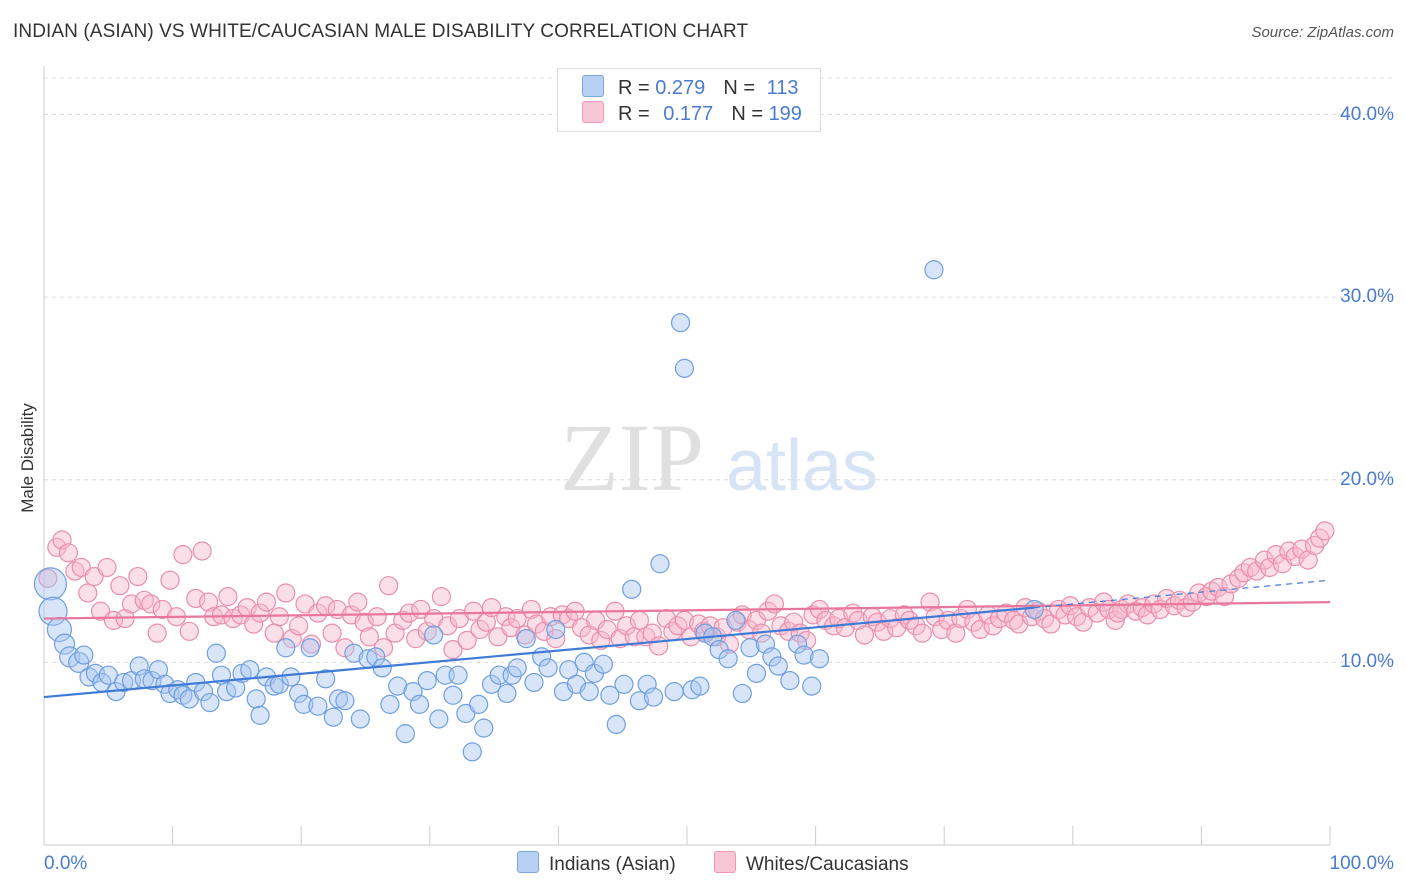 This screenshot has width=1406, height=892. Describe the element at coordinates (66, 863) in the screenshot. I see `x-tick-min: 0.0%` at that location.